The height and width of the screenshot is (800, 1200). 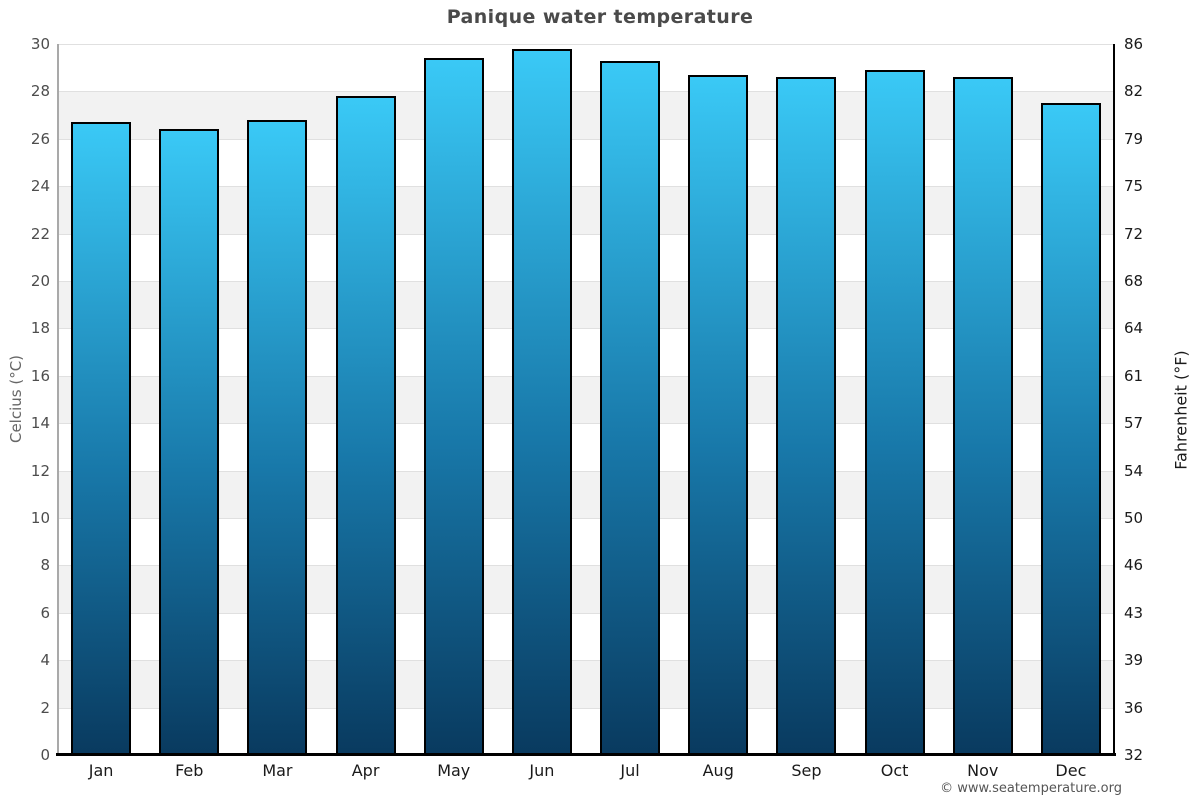 I want to click on y-tick-label-fahrenheit-50: 50, so click(x=1134, y=518).